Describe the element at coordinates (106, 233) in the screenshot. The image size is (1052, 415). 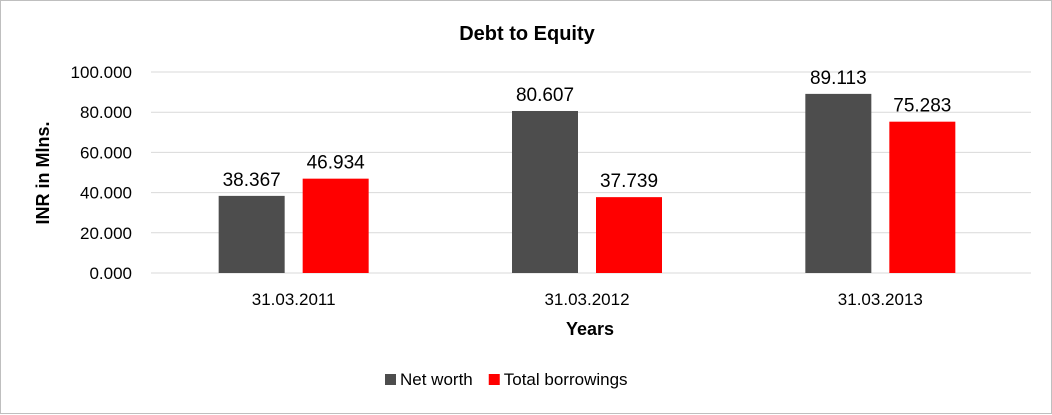
I see `y-tick-label: 20.000` at that location.